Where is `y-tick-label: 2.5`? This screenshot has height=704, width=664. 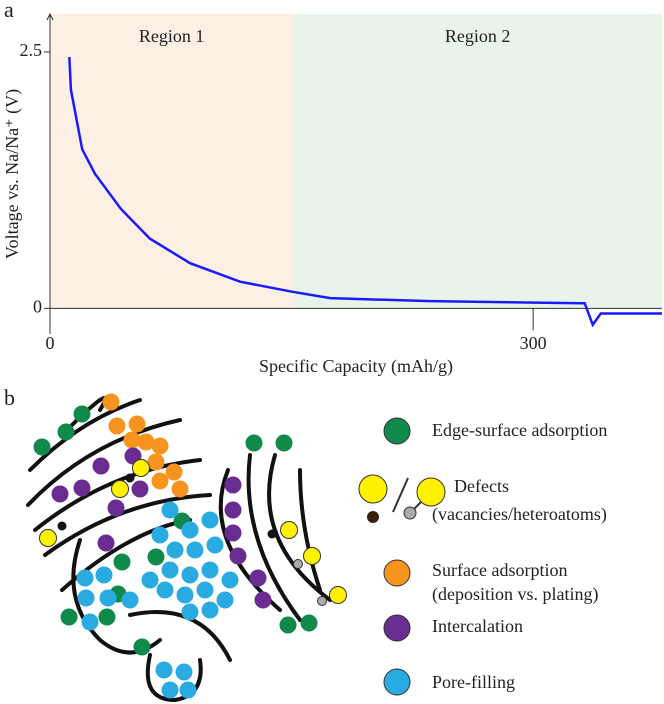 y-tick-label: 2.5 is located at coordinates (31, 50).